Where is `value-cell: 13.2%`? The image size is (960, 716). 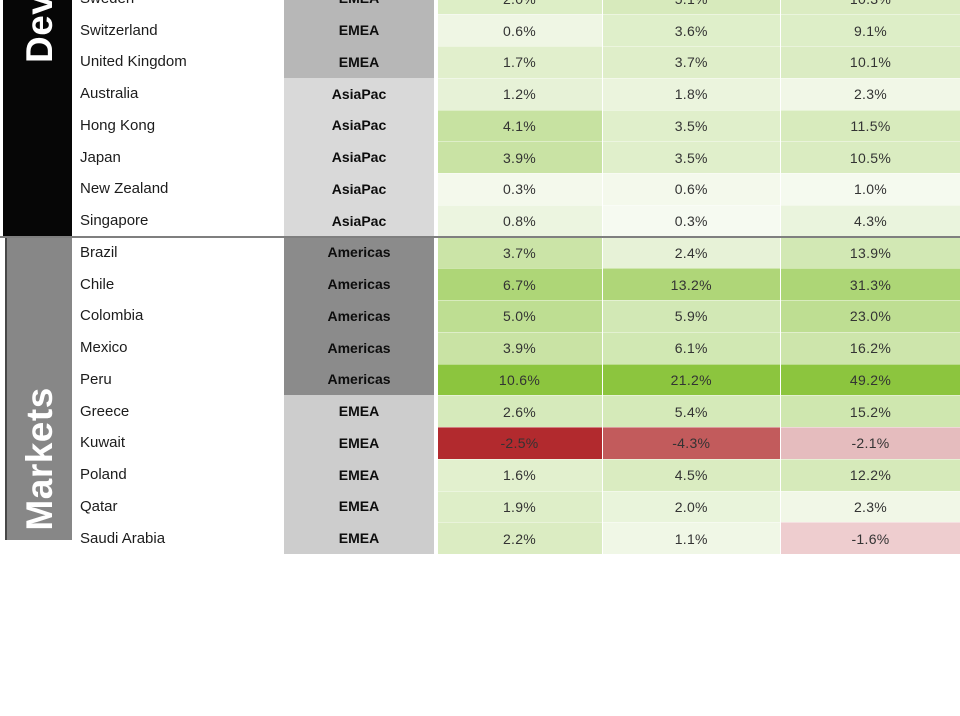 value-cell: 13.2% is located at coordinates (691, 284).